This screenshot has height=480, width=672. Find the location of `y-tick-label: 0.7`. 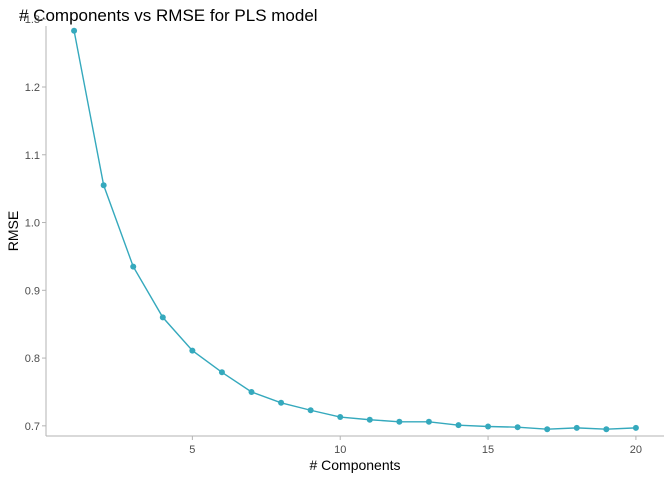

y-tick-label: 0.7 is located at coordinates (32, 427).